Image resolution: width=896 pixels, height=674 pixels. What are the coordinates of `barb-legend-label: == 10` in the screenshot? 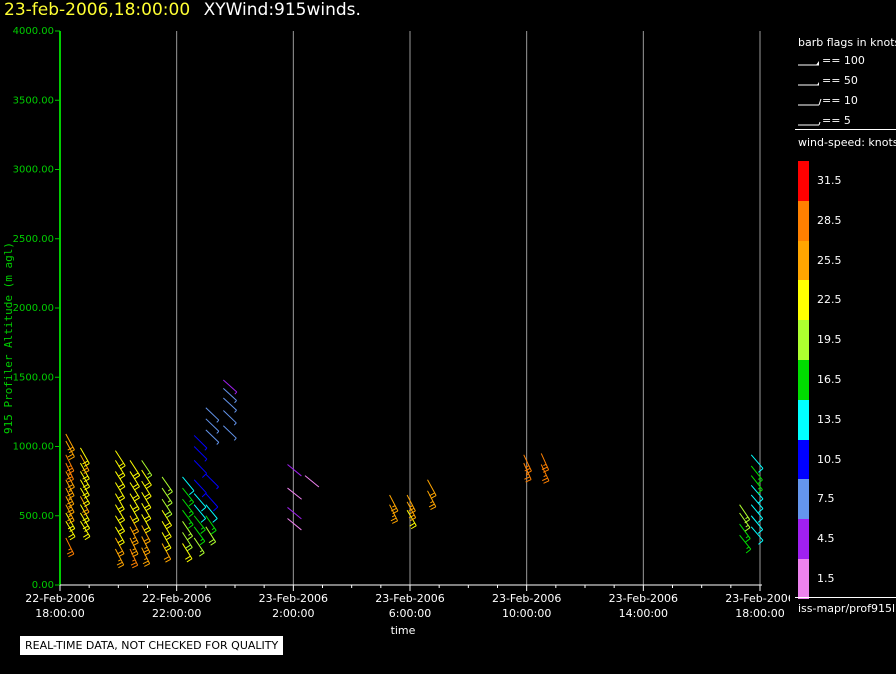 It's located at (840, 100).